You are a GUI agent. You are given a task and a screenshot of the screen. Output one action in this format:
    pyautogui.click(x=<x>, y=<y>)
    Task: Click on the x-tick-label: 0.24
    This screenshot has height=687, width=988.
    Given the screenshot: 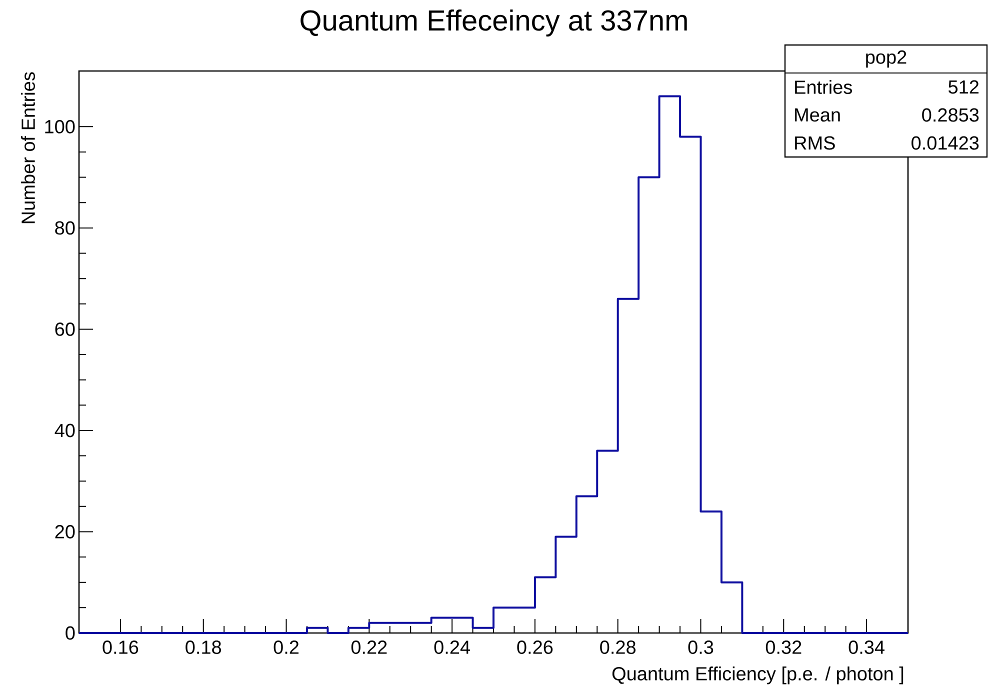 What is the action you would take?
    pyautogui.click(x=452, y=647)
    